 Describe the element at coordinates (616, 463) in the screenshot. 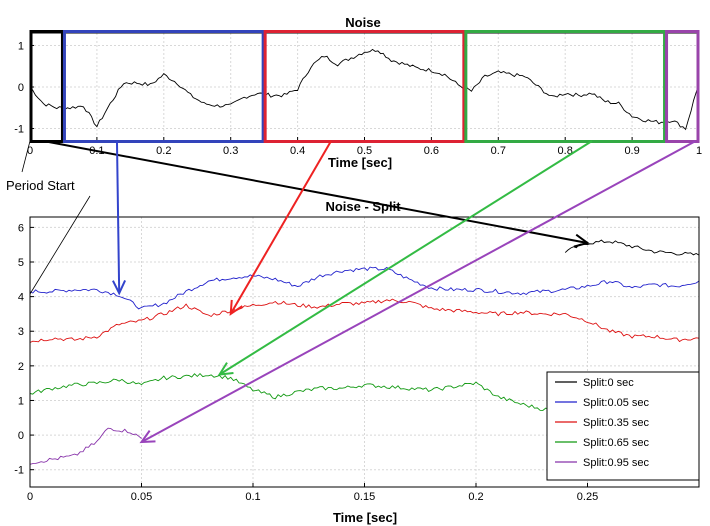

I see `legend-label: Split:0.95 sec` at that location.